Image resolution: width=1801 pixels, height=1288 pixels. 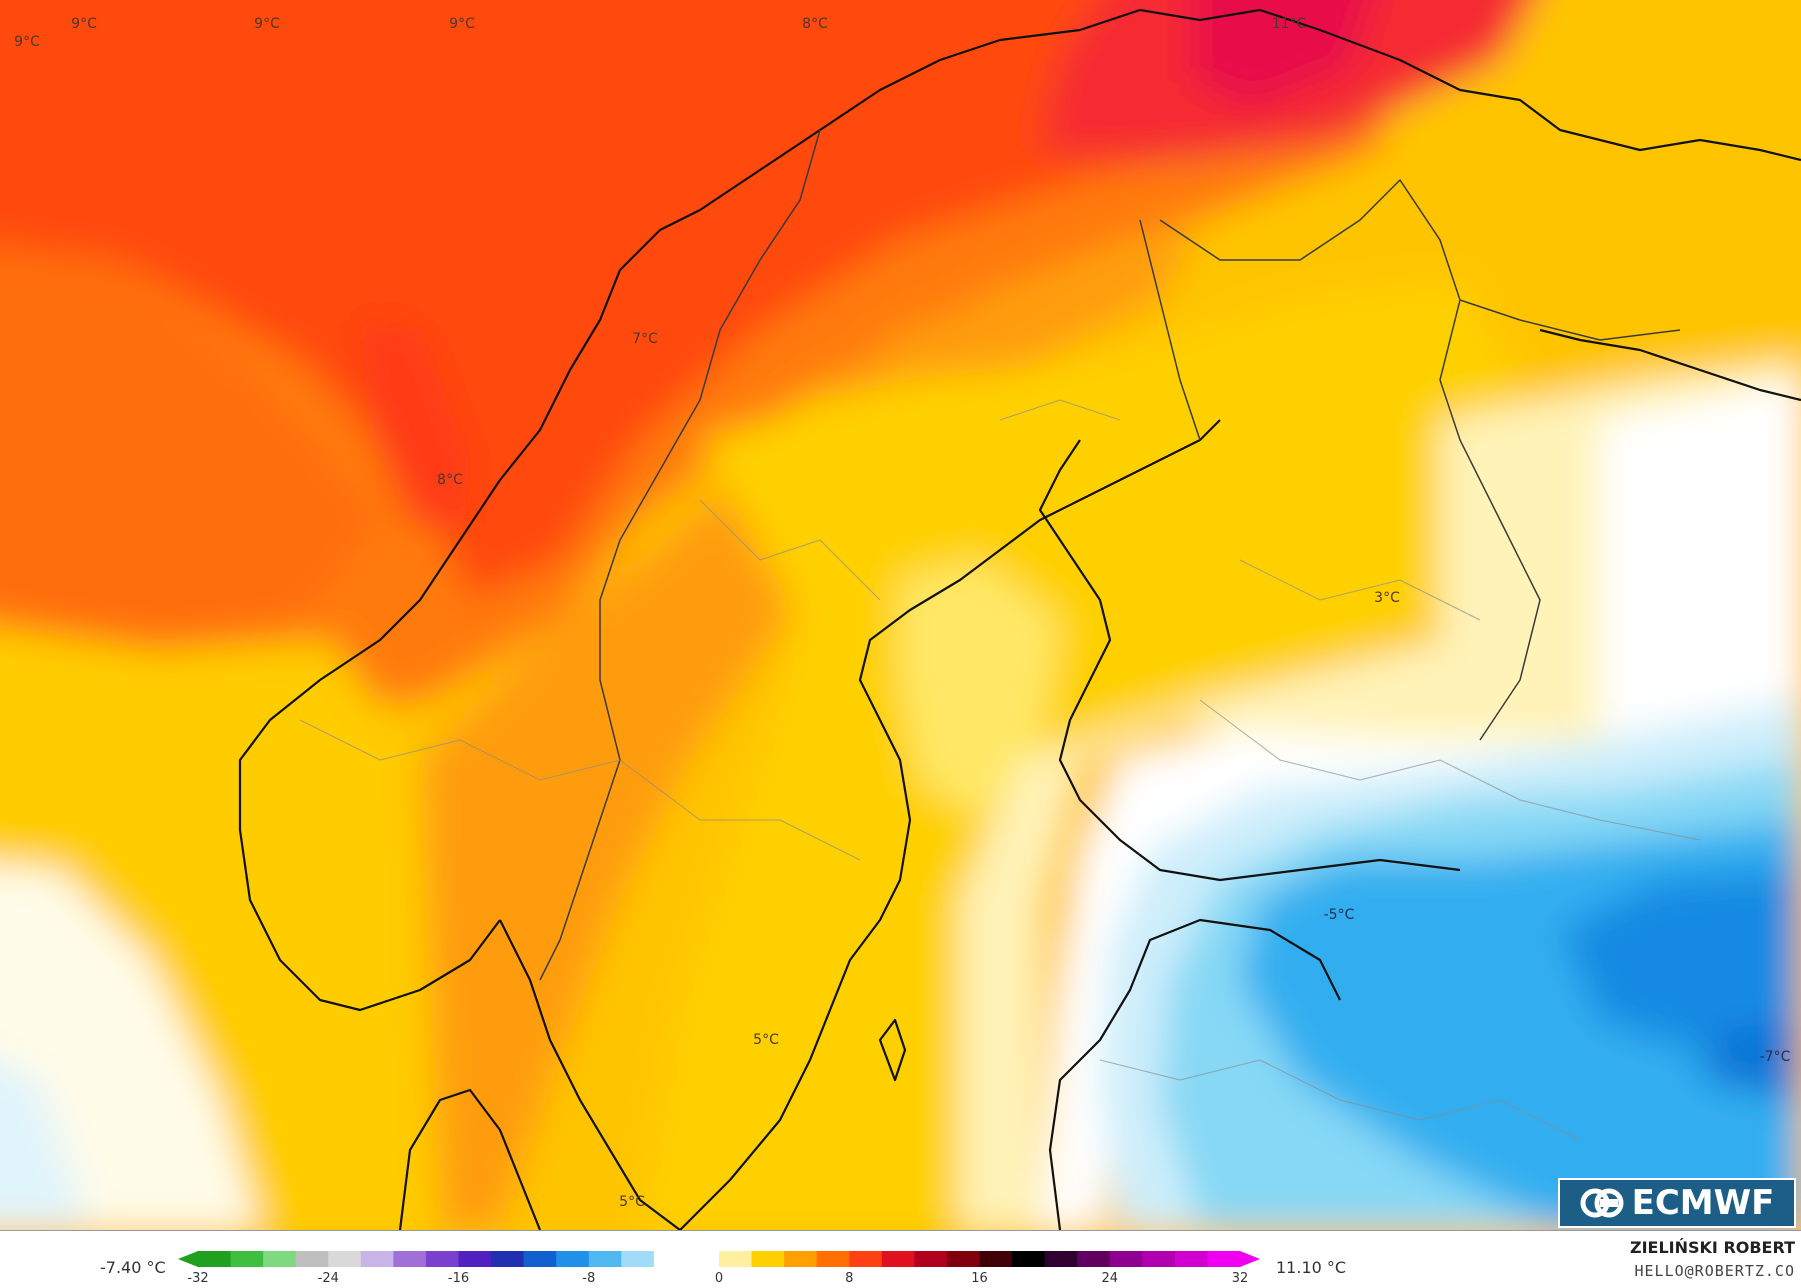 I want to click on russia-border, so click(x=1570, y=320).